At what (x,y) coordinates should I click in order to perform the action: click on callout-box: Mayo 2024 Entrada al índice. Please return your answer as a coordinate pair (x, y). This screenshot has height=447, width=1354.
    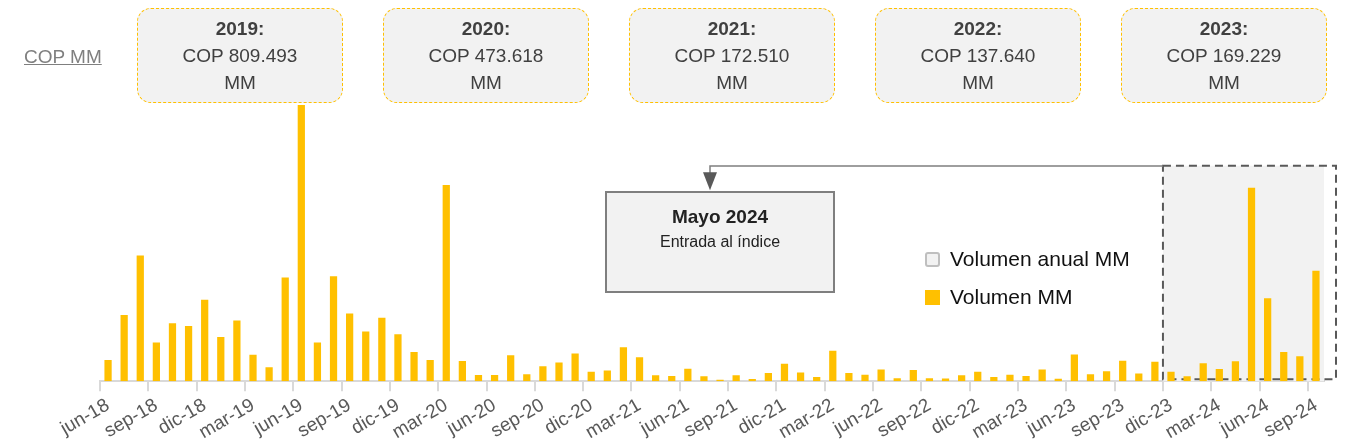
    Looking at the image, I should click on (720, 242).